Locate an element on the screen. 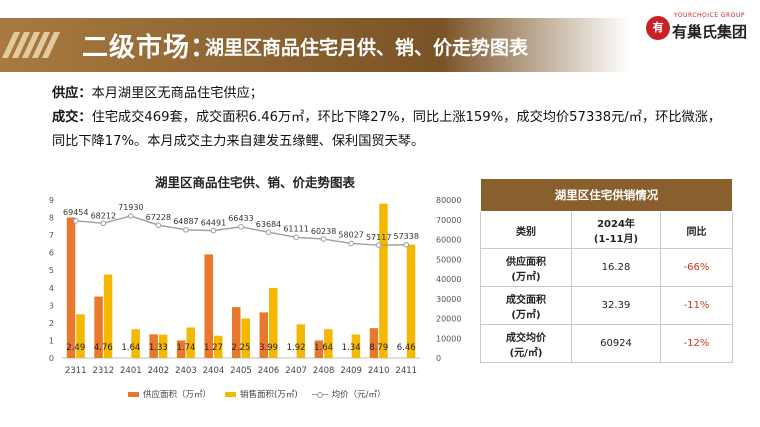  y-left-tick-label: 7 is located at coordinates (51, 235).